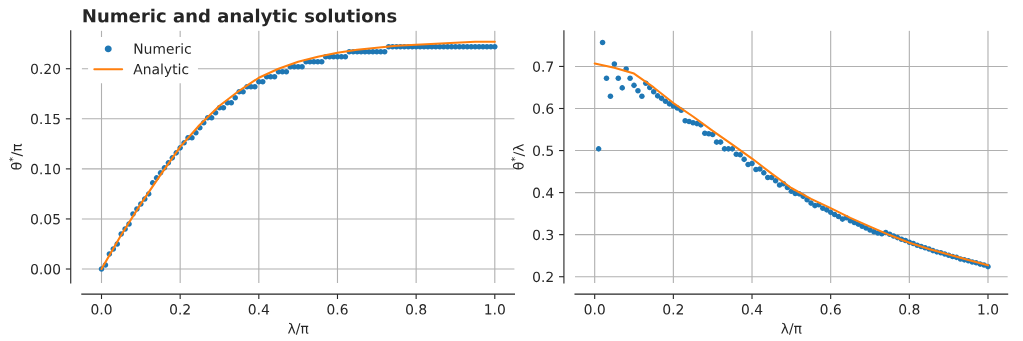 This screenshot has height=341, width=1023. What do you see at coordinates (46, 269) in the screenshot?
I see `y-tick-label: 0.00` at bounding box center [46, 269].